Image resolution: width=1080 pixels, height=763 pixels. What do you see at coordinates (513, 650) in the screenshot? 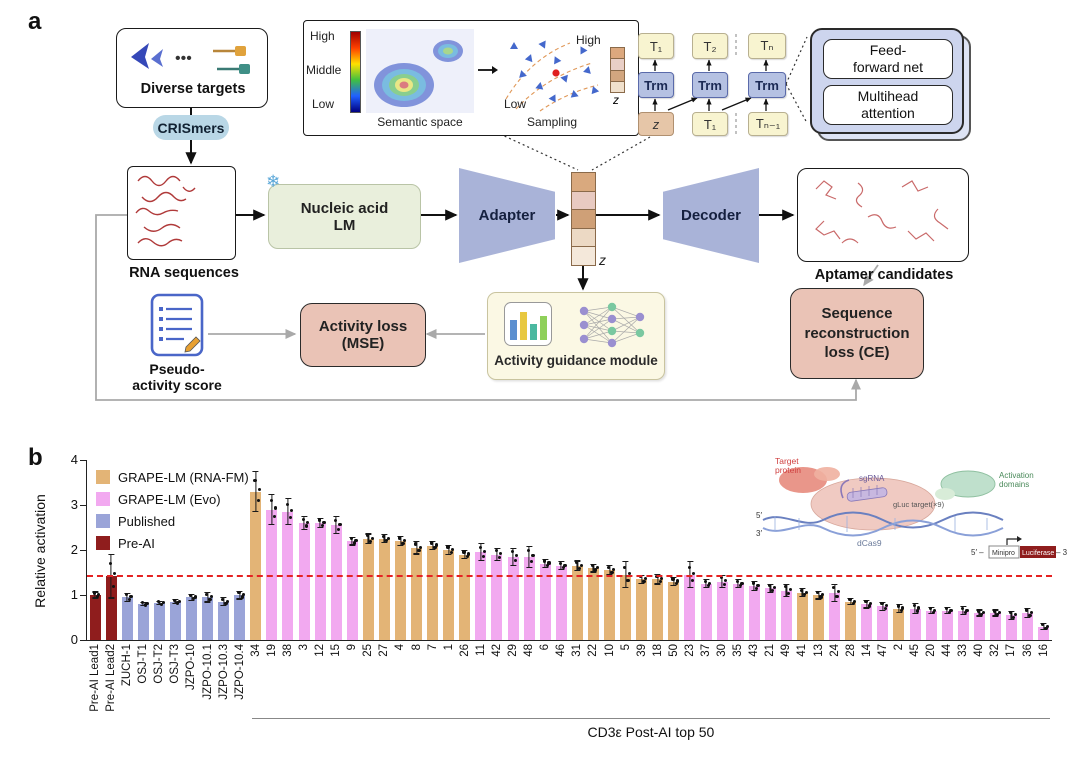
I see `x-tick-label: 29` at bounding box center [513, 650].